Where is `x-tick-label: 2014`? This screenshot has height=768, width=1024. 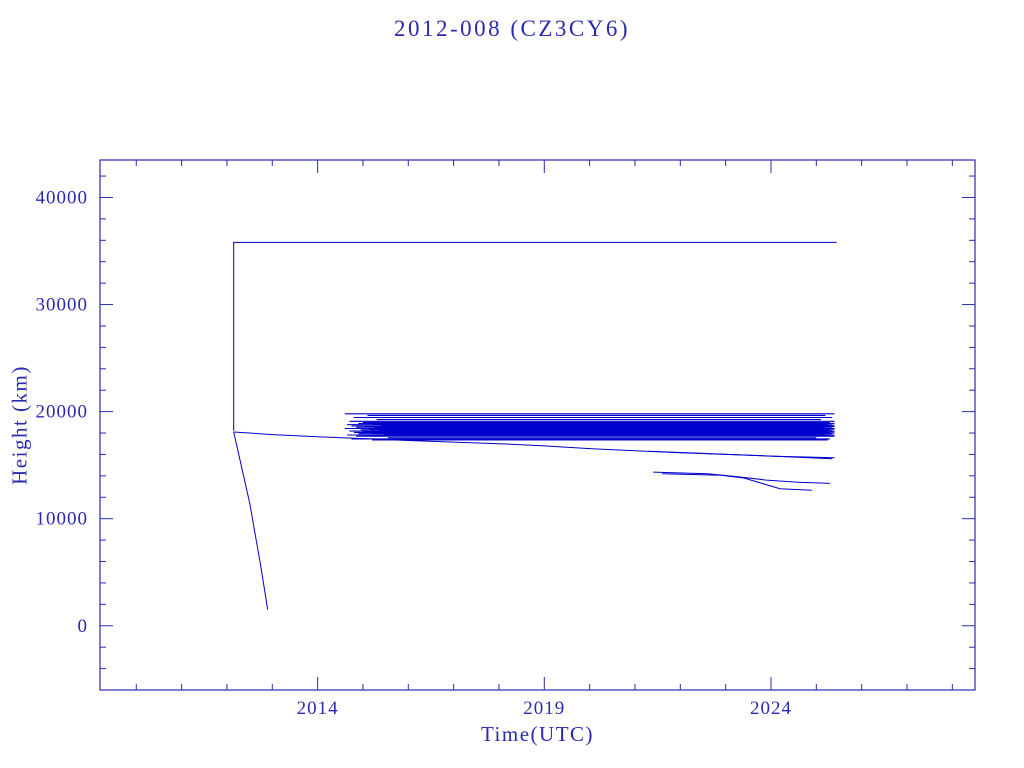 x-tick-label: 2014 is located at coordinates (318, 708).